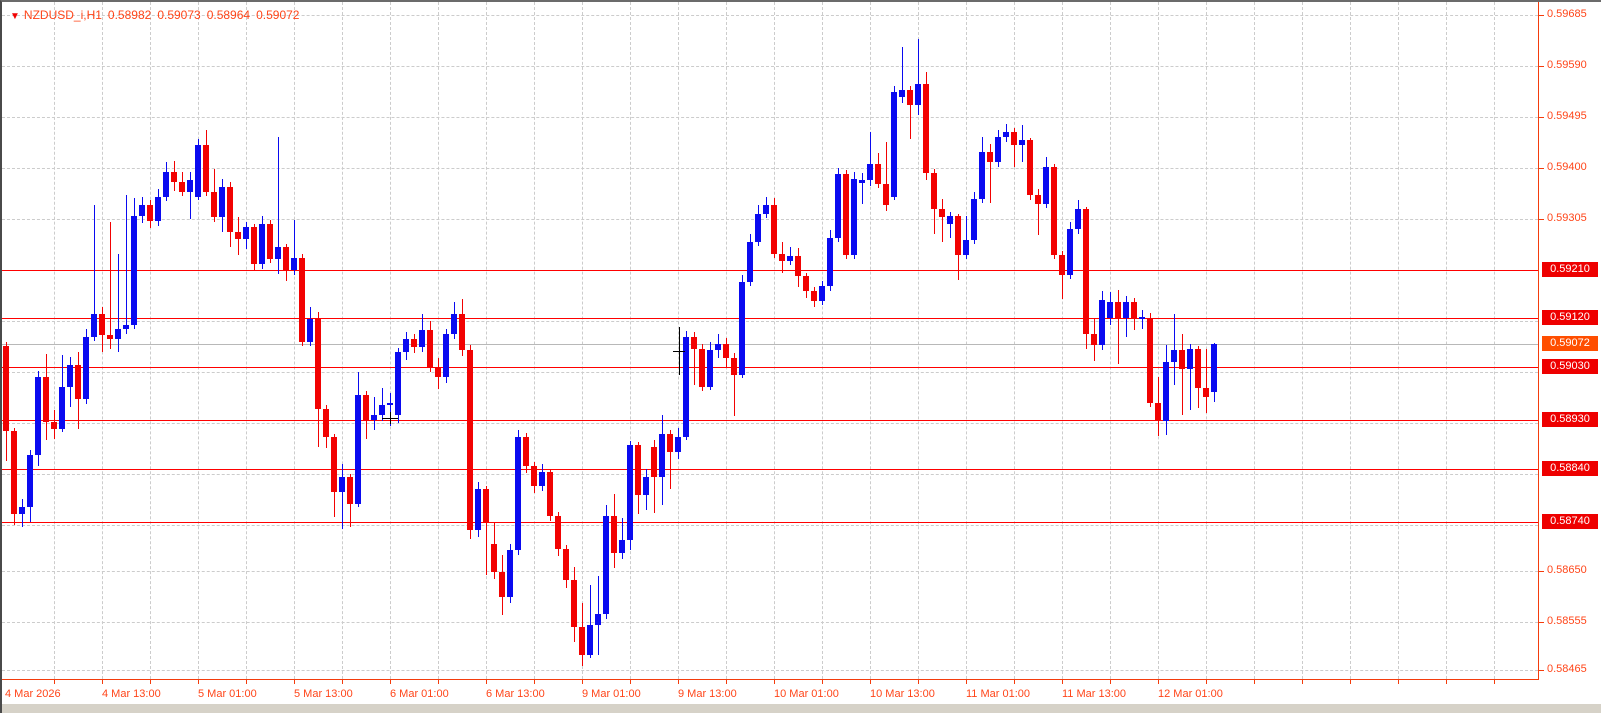 This screenshot has height=713, width=1601. I want to click on support-resistance-line, so click(770, 318).